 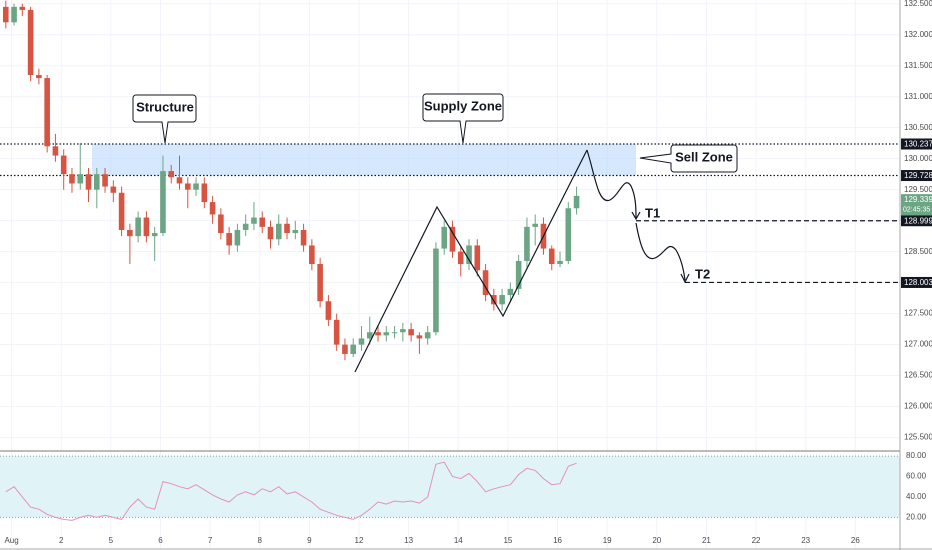 What do you see at coordinates (916, 516) in the screenshot?
I see `rsi-tick-label: 20.00` at bounding box center [916, 516].